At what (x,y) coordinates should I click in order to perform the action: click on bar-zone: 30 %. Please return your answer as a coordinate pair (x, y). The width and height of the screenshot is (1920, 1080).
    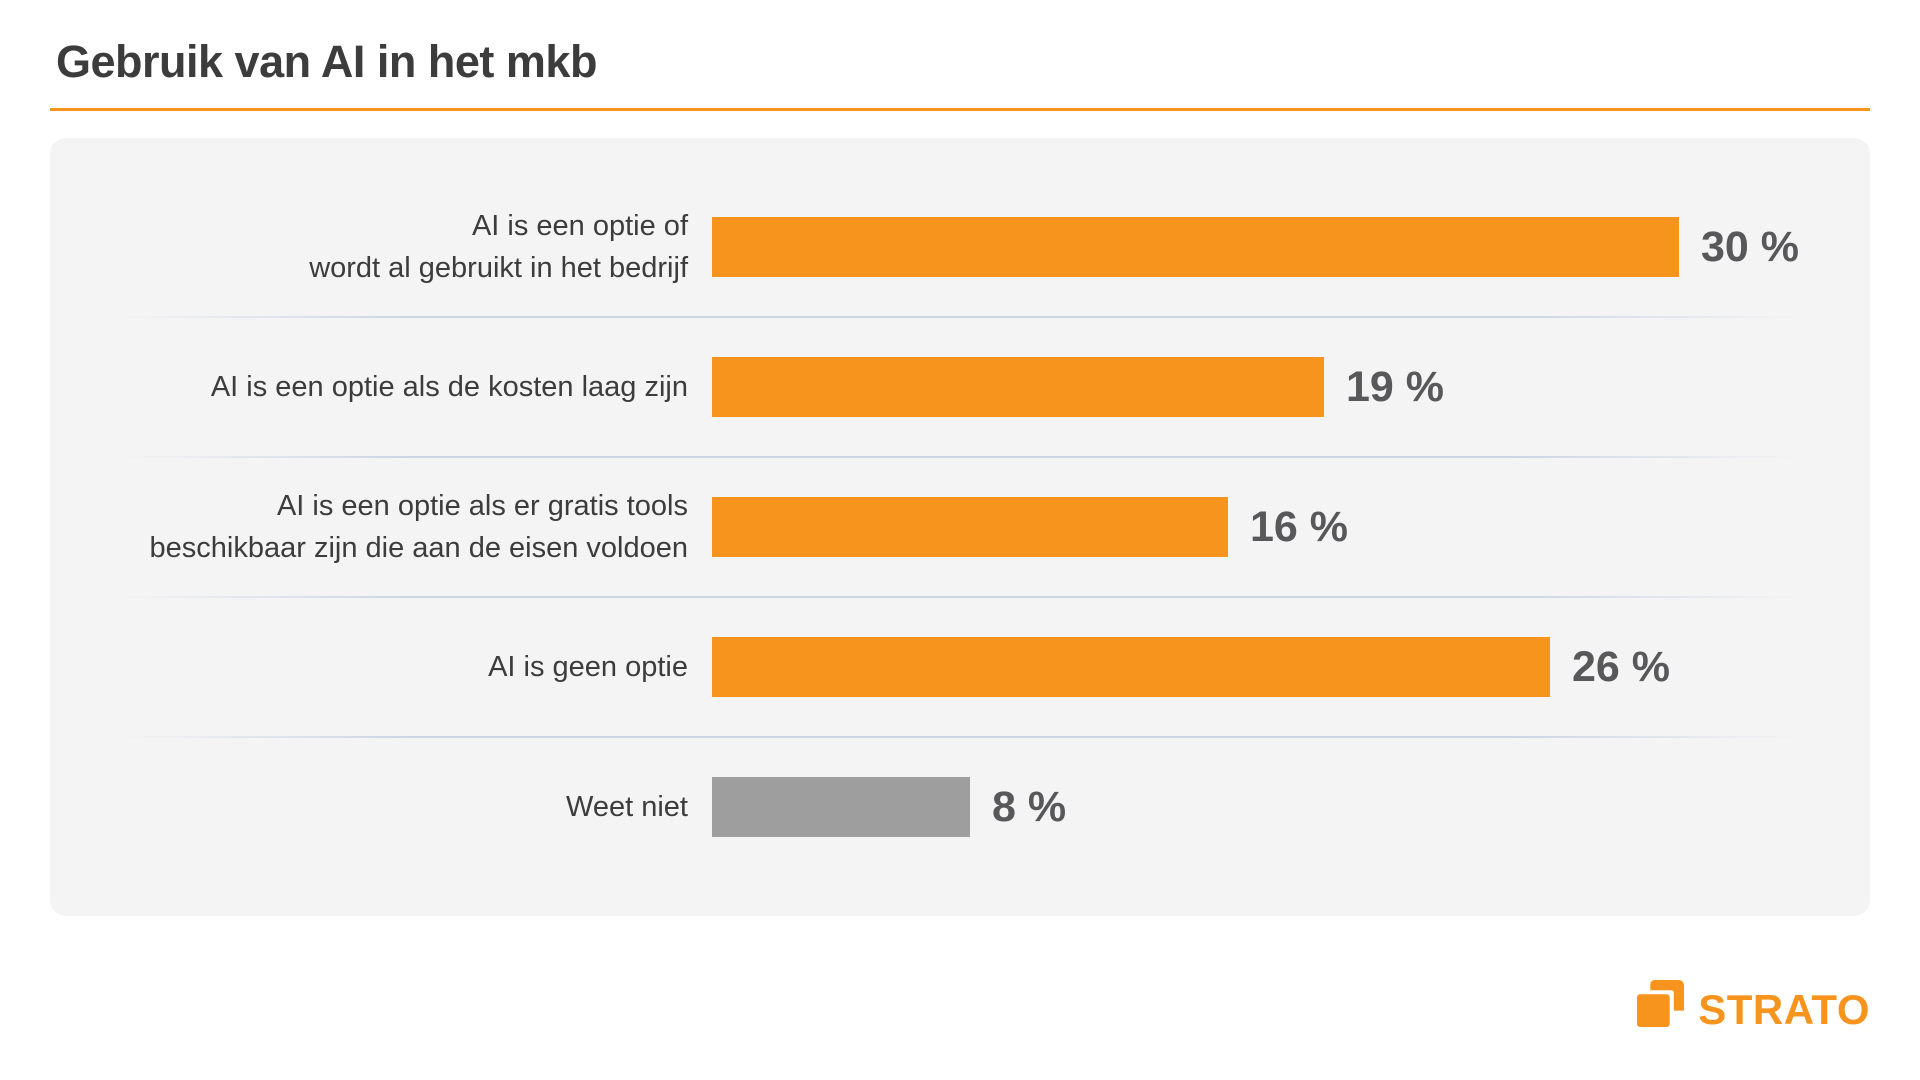
    Looking at the image, I should click on (1291, 247).